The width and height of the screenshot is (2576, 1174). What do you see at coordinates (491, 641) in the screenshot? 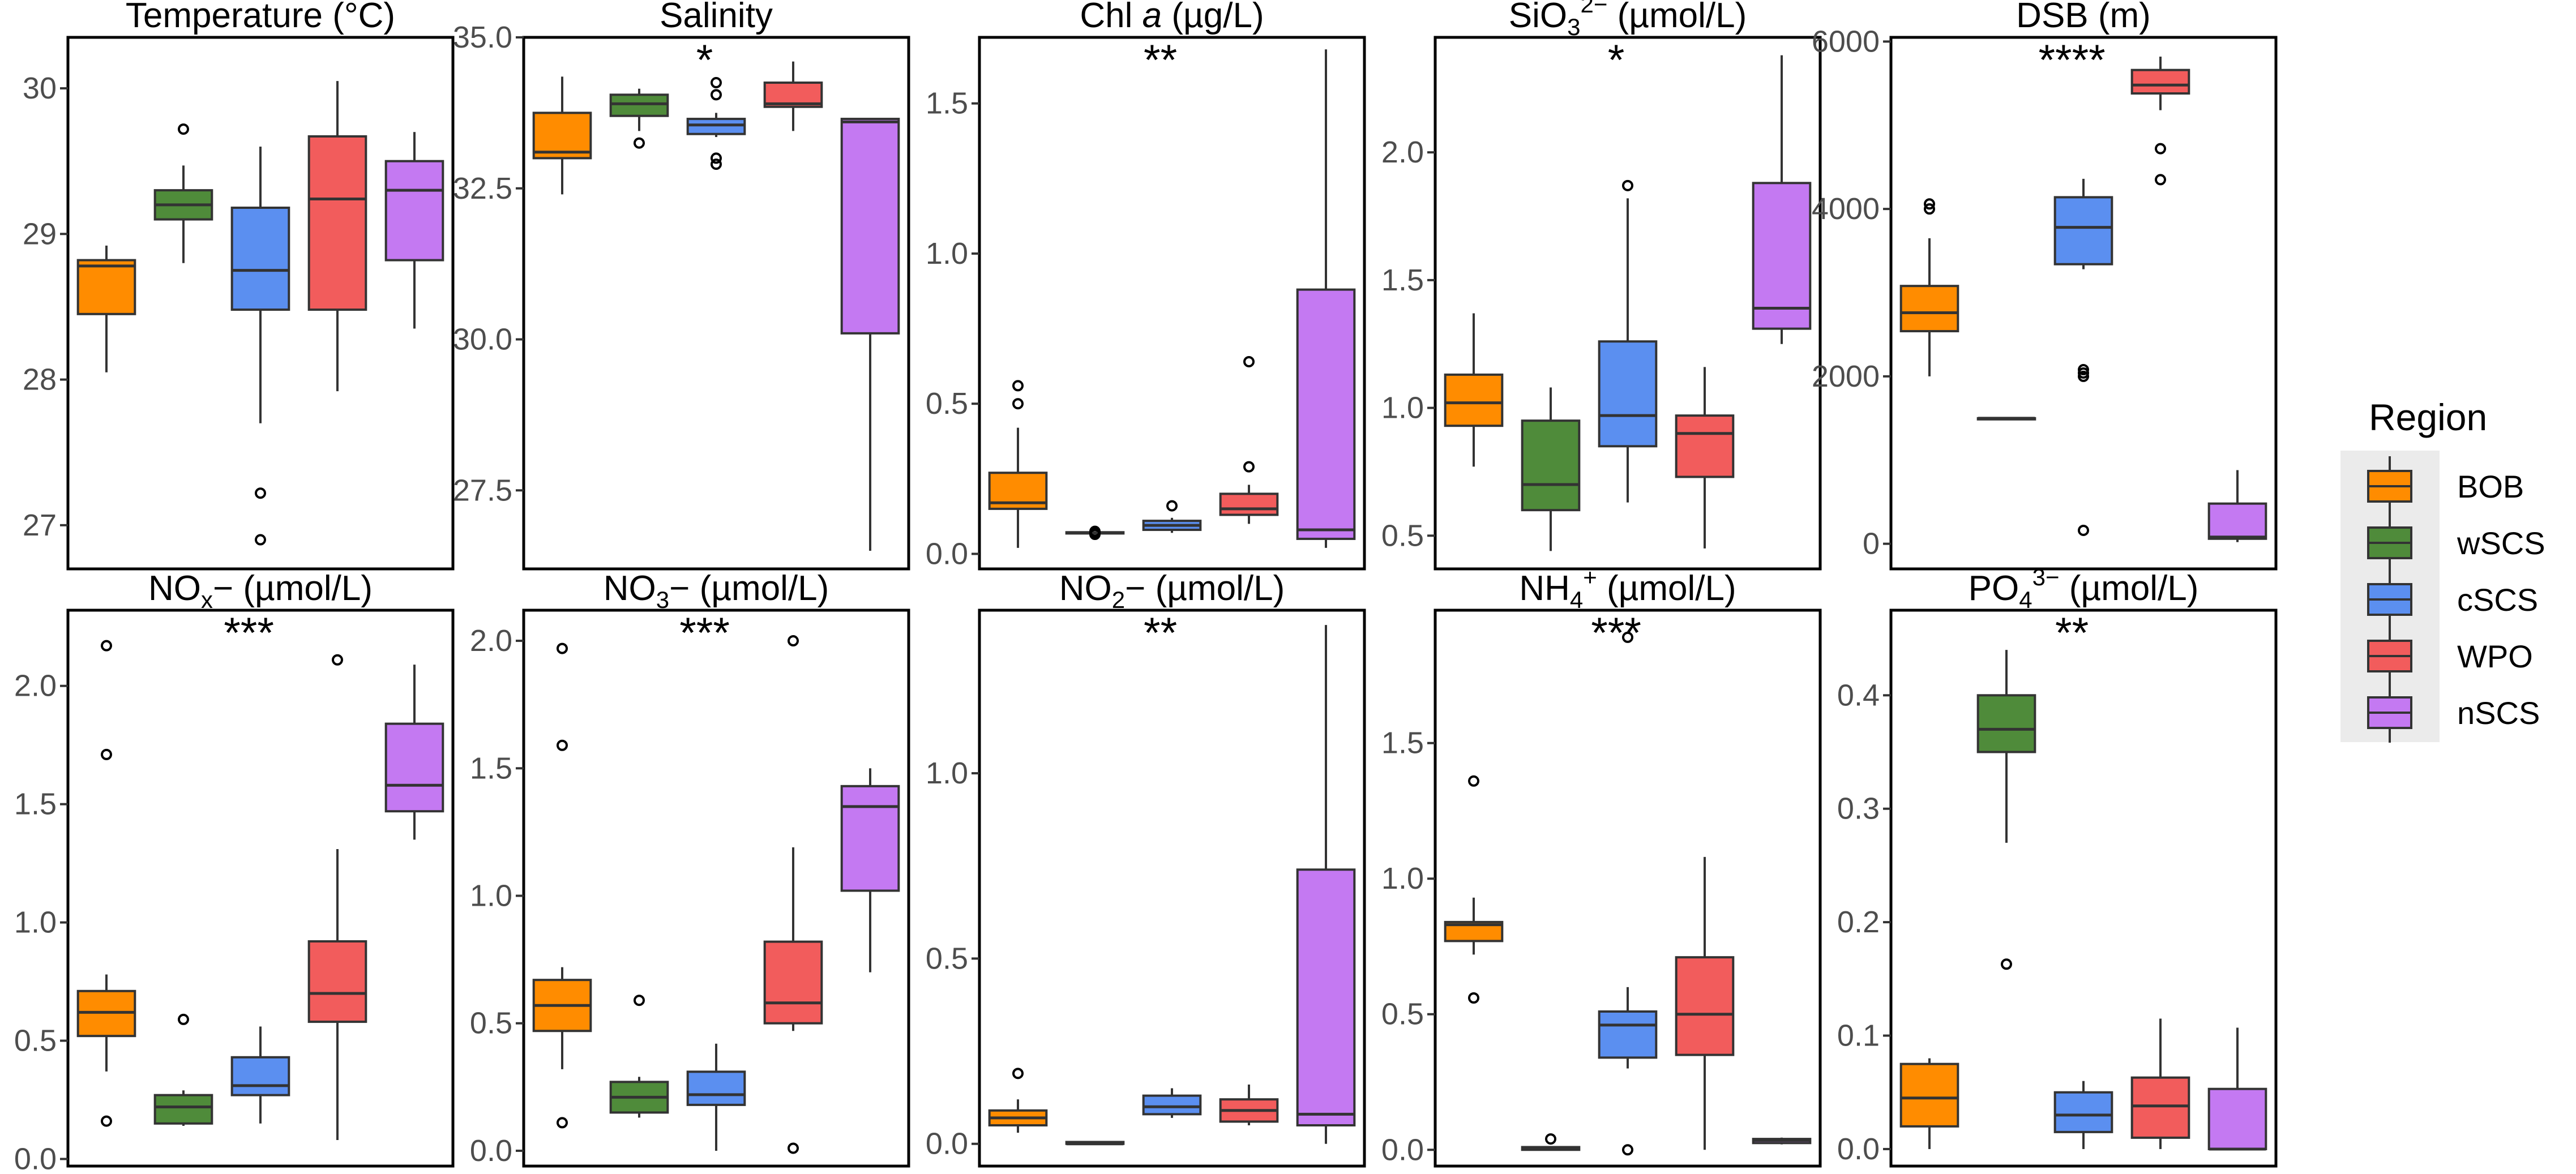
I see `y-tick-label: 2.0` at bounding box center [491, 641].